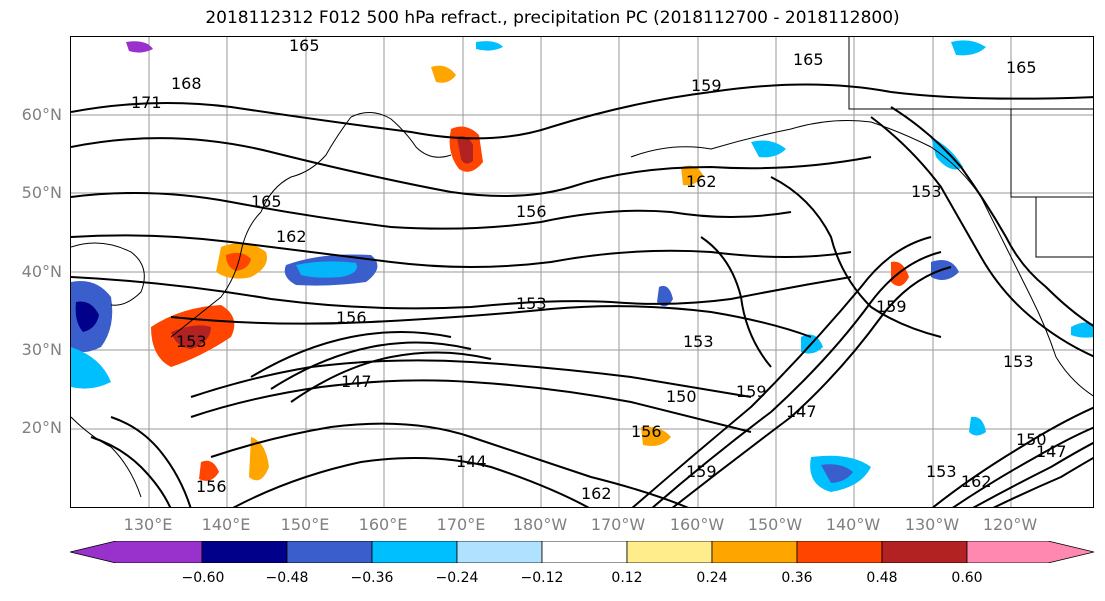 The width and height of the screenshot is (1105, 601). I want to click on lat-label: 40°N, so click(41, 271).